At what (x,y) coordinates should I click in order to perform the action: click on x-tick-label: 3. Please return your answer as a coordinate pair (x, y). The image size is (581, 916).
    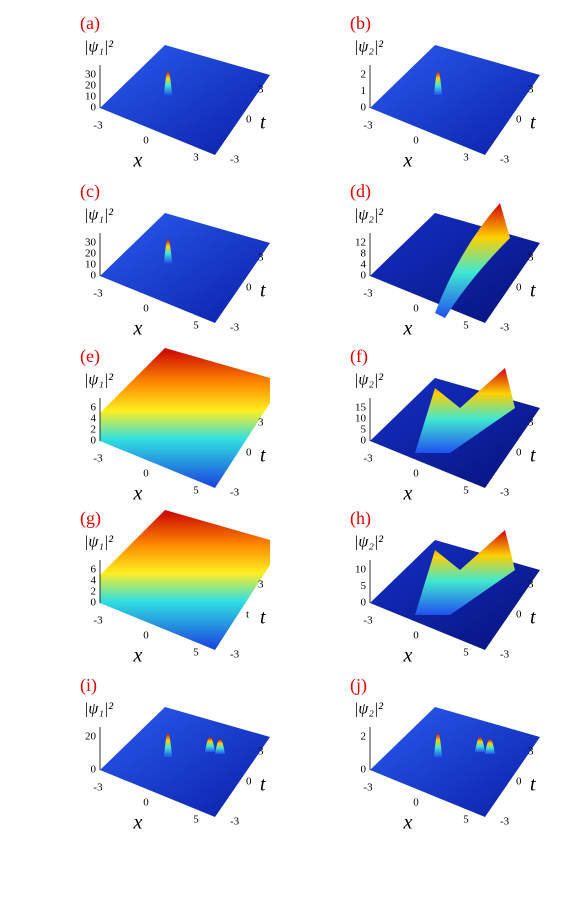
    Looking at the image, I should click on (196, 158).